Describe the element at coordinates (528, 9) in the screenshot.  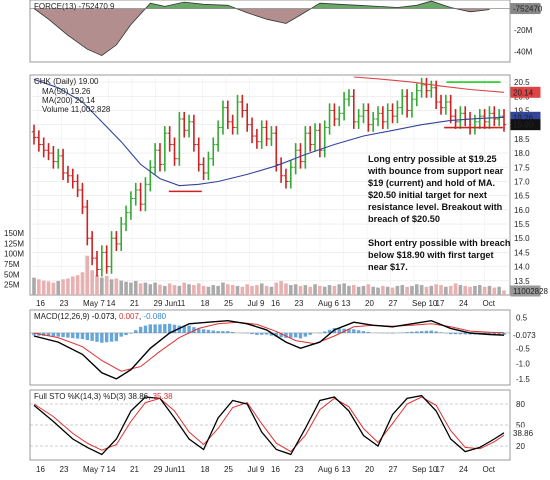
I see `force-value-tag: -752470` at that location.